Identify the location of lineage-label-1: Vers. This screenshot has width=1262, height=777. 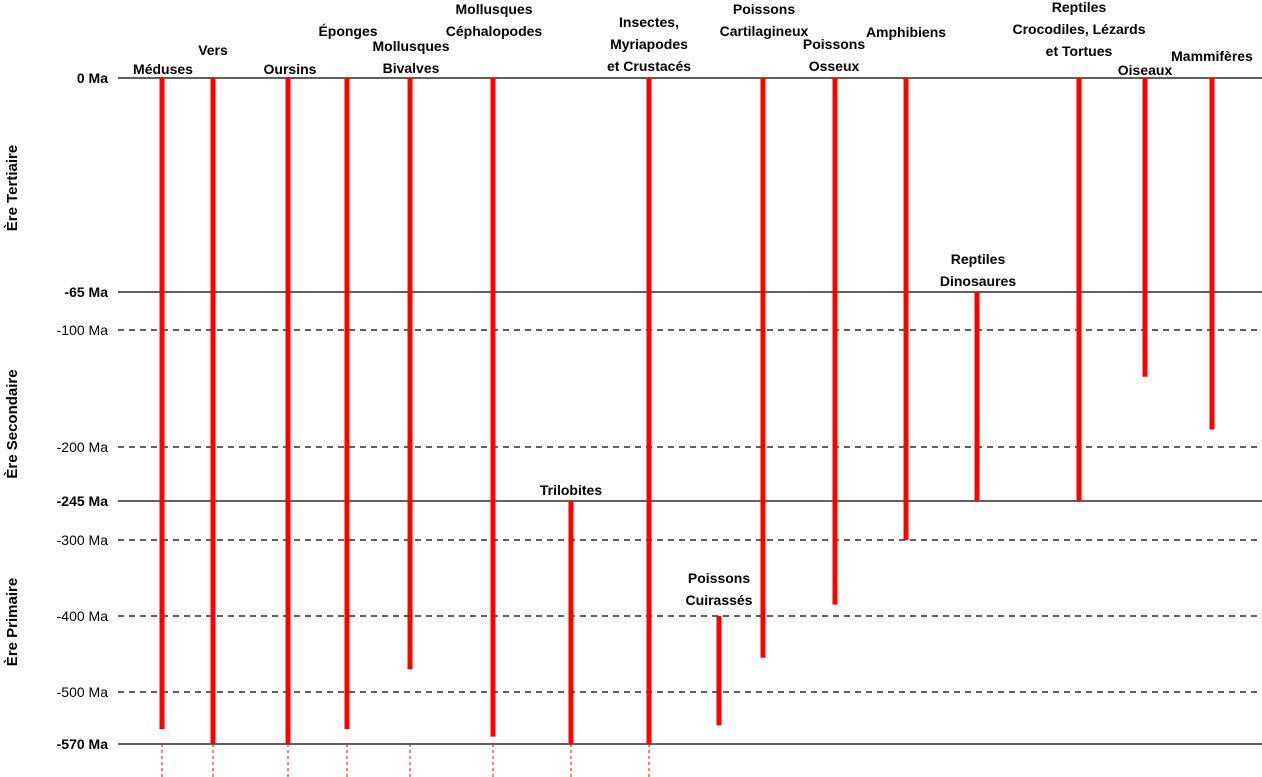
(213, 50).